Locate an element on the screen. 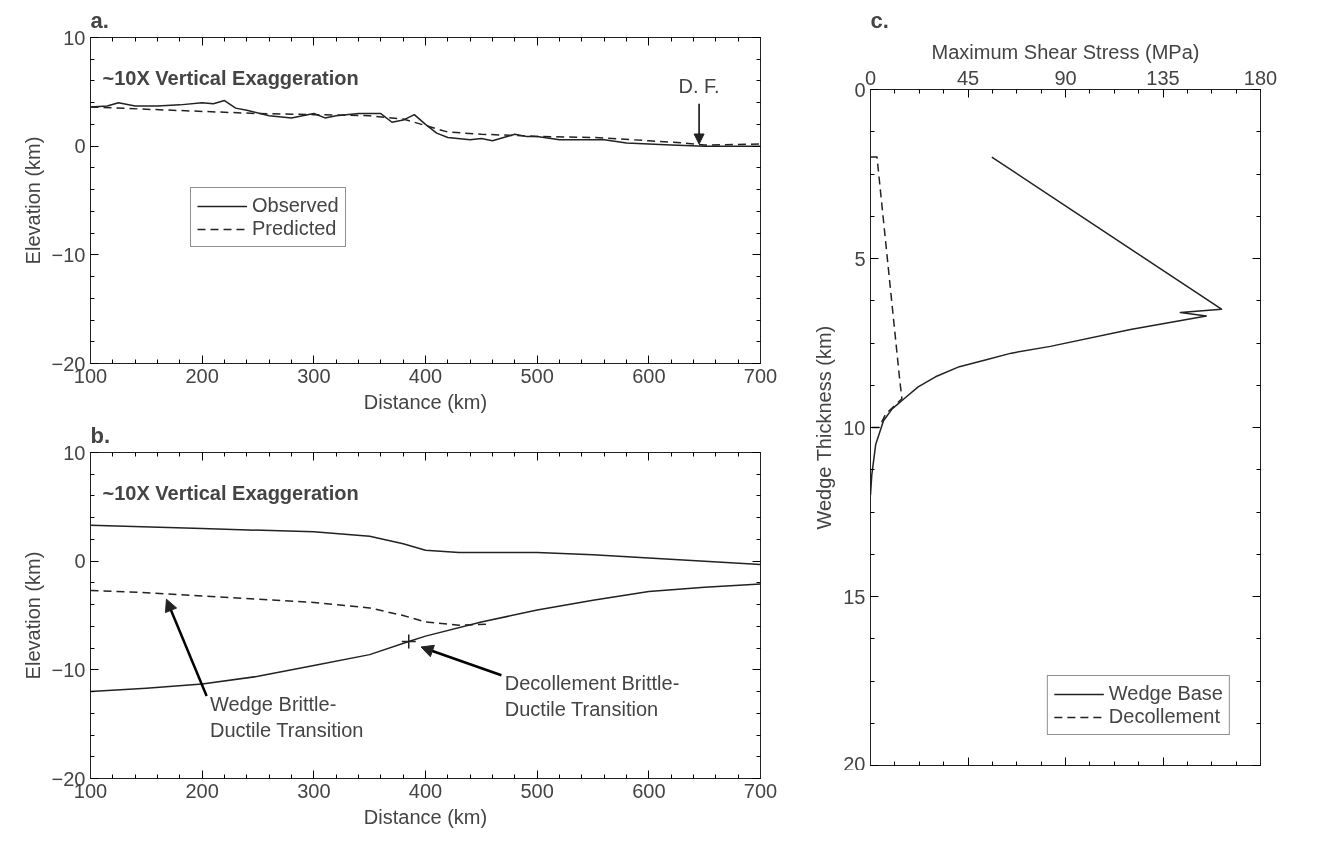 This screenshot has width=1322, height=854. x-tick-label: 45 is located at coordinates (968, 77).